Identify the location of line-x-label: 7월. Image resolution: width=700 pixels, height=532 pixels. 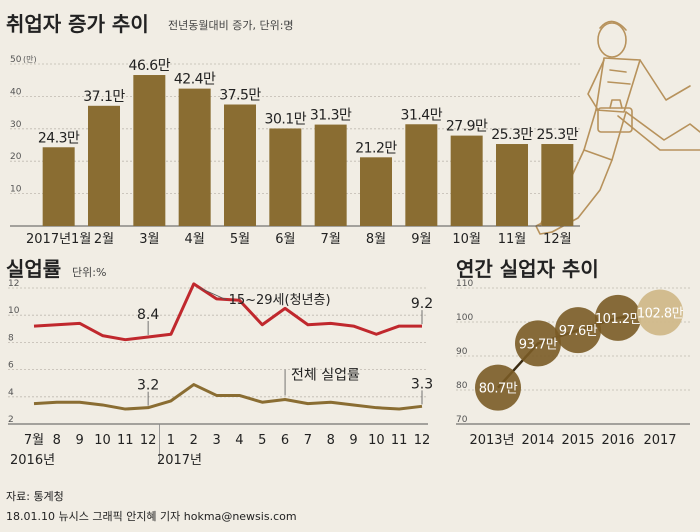
(34, 440).